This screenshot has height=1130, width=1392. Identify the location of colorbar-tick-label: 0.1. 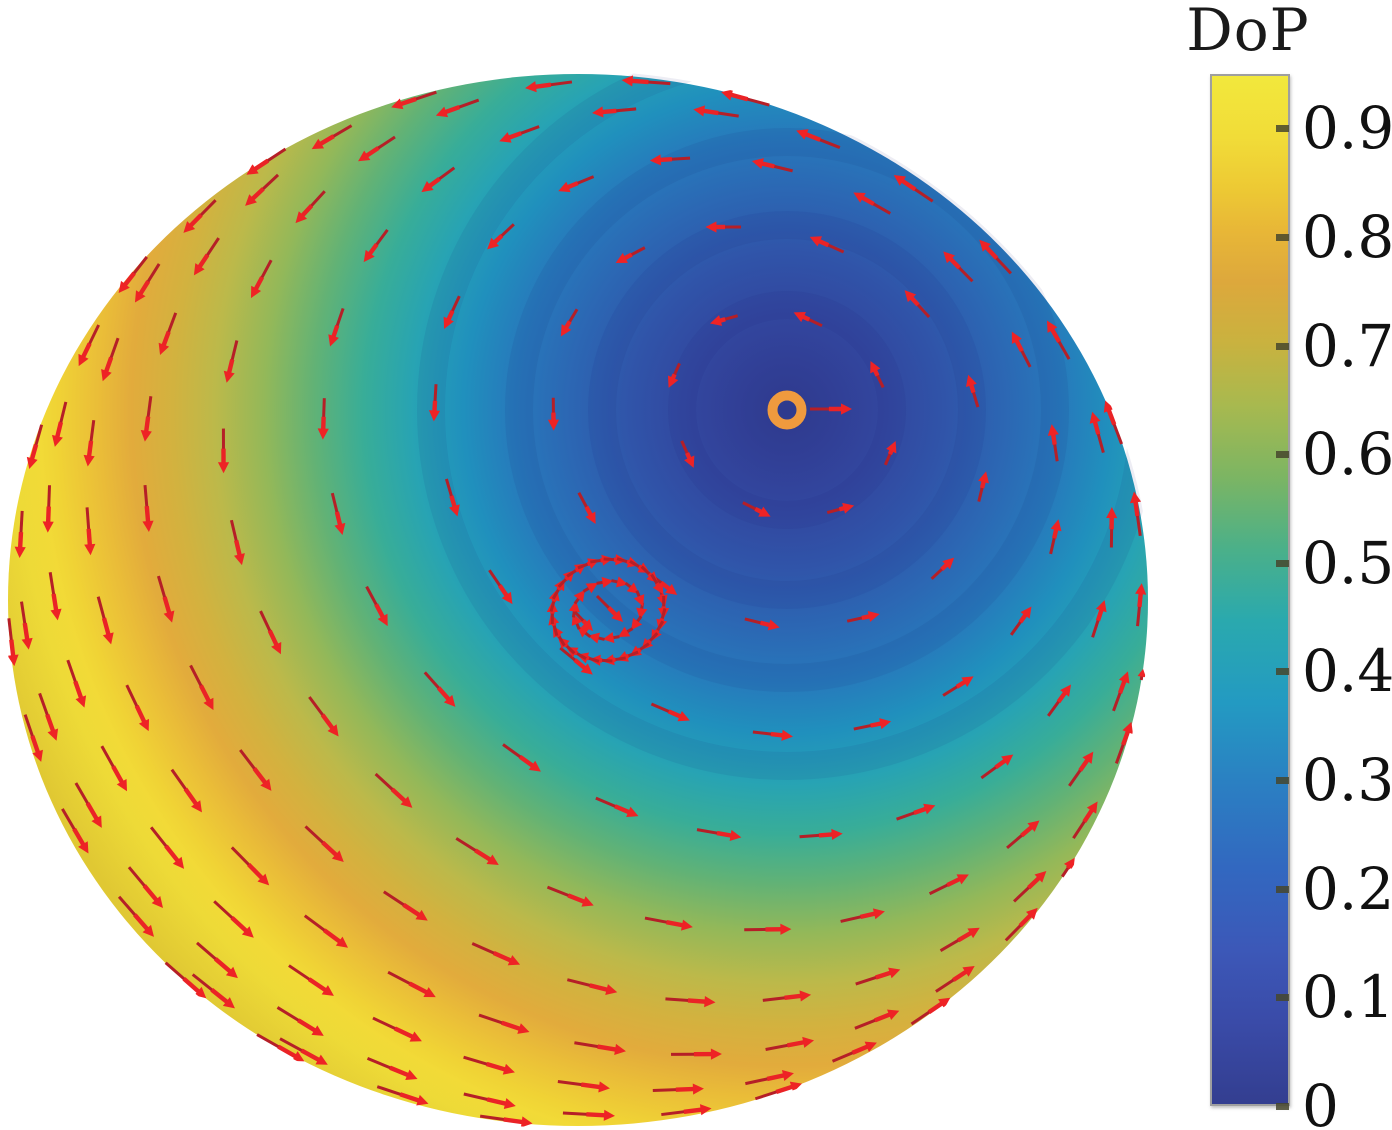
(1347, 997).